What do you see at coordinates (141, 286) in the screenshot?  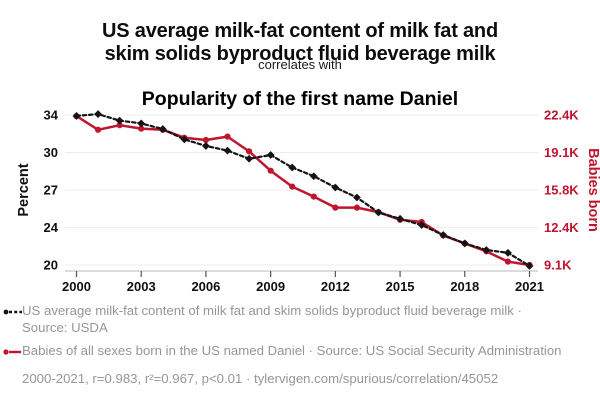 I see `svg-text: 2003` at bounding box center [141, 286].